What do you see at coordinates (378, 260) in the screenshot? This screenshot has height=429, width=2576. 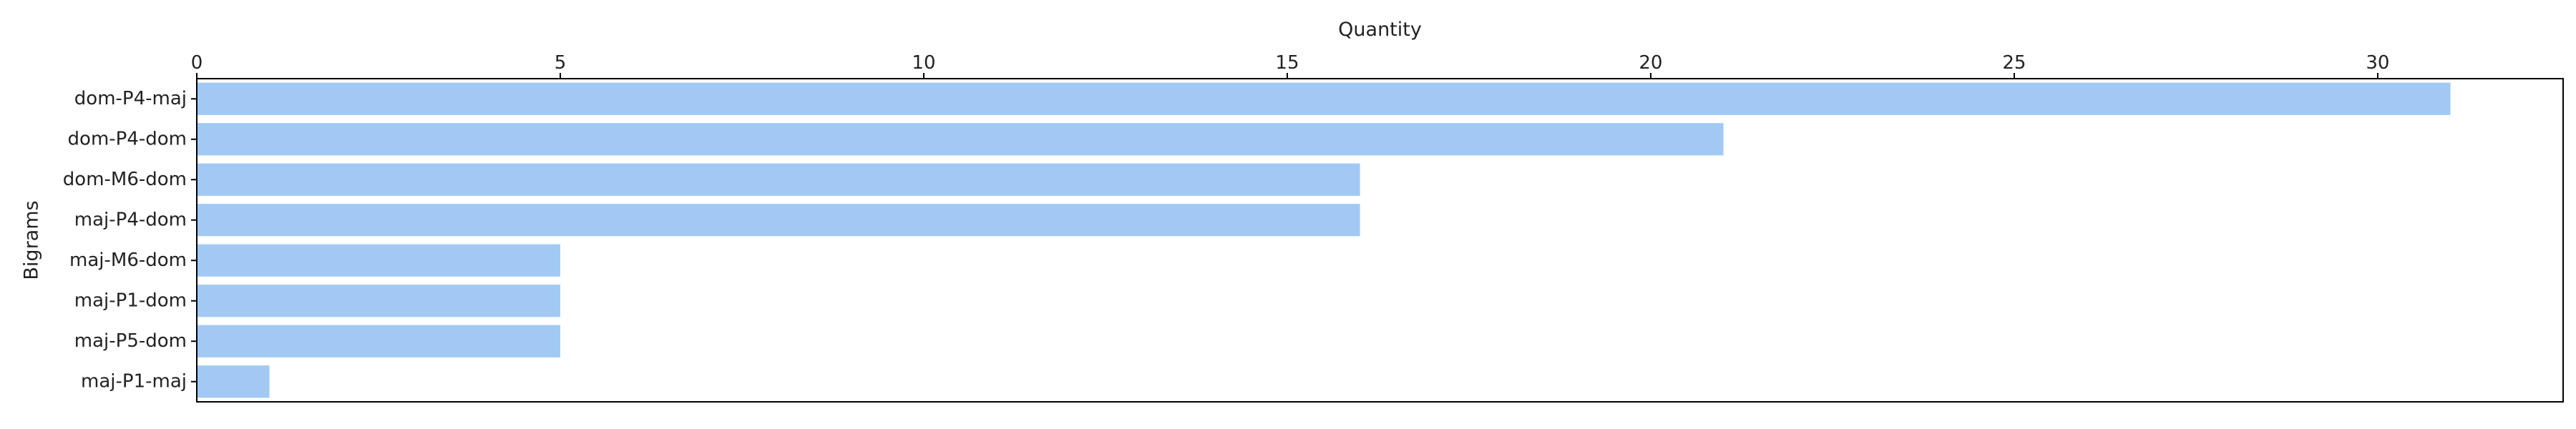 I see `bar-maj-M6-dom` at bounding box center [378, 260].